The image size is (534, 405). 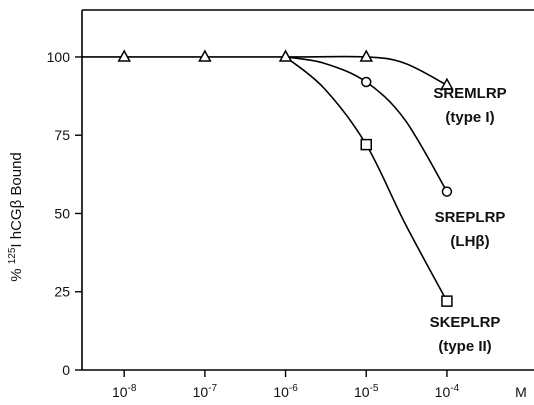 What do you see at coordinates (16, 217) in the screenshot?
I see `y-axis-label: % 125I hCGβ Bound` at bounding box center [16, 217].